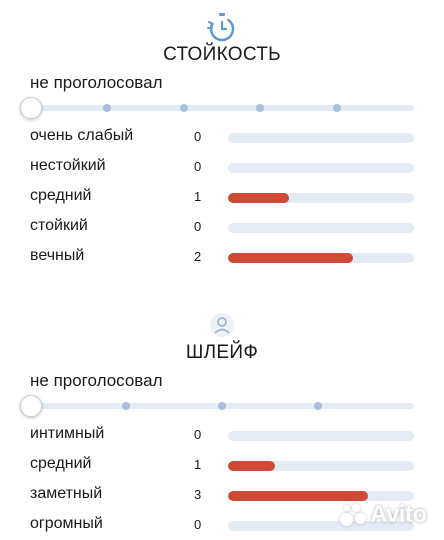  I want to click on trail-person-icon, so click(222, 325).